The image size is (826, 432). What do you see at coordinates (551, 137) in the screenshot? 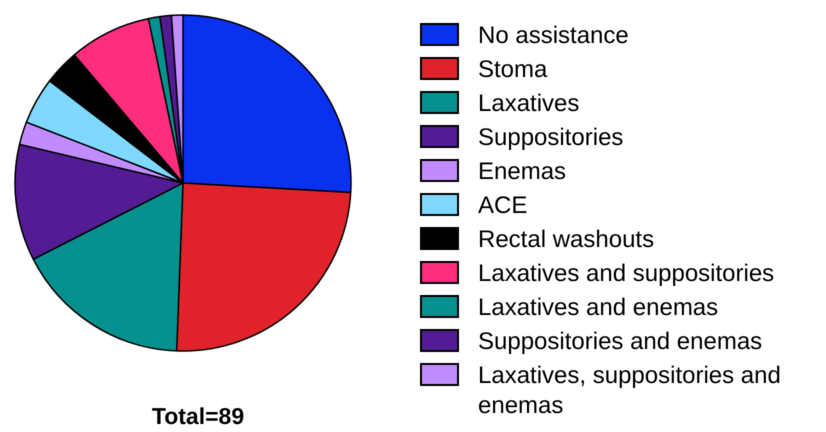
I see `legend-label: Suppositories` at bounding box center [551, 137].